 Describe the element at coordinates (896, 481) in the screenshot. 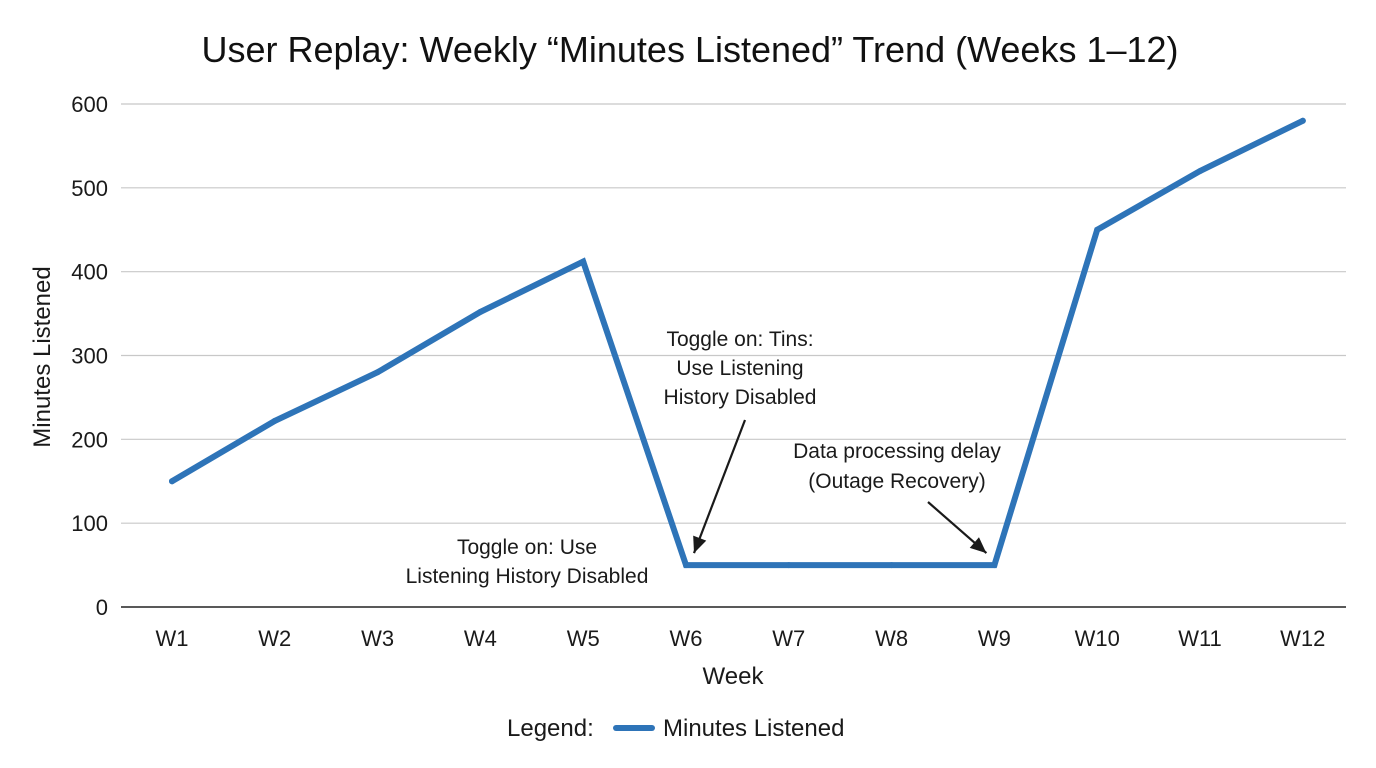

I see `annotation-outage-line-1: (Outage Recovery)` at that location.